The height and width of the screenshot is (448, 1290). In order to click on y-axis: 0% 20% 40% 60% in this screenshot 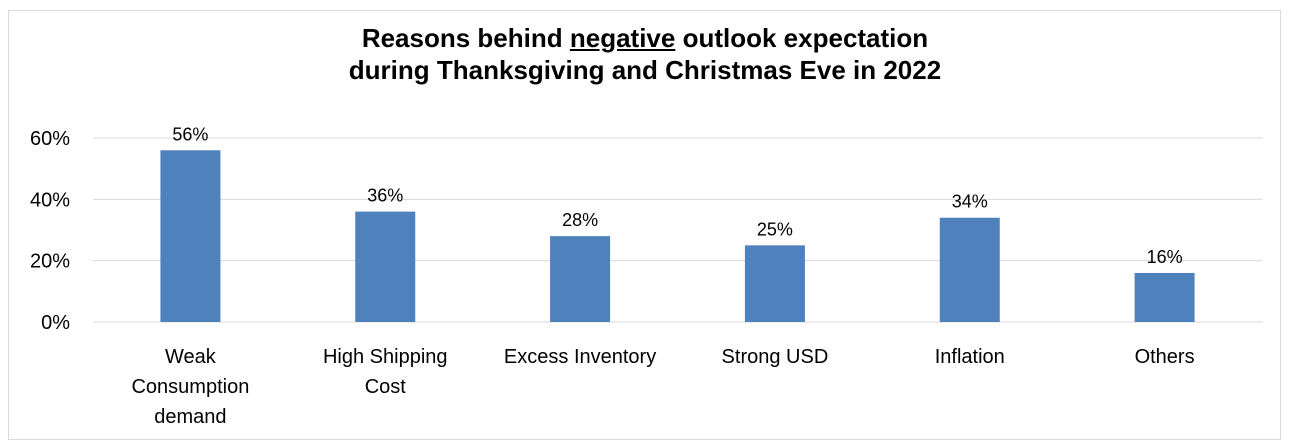, I will do `click(50, 231)`.